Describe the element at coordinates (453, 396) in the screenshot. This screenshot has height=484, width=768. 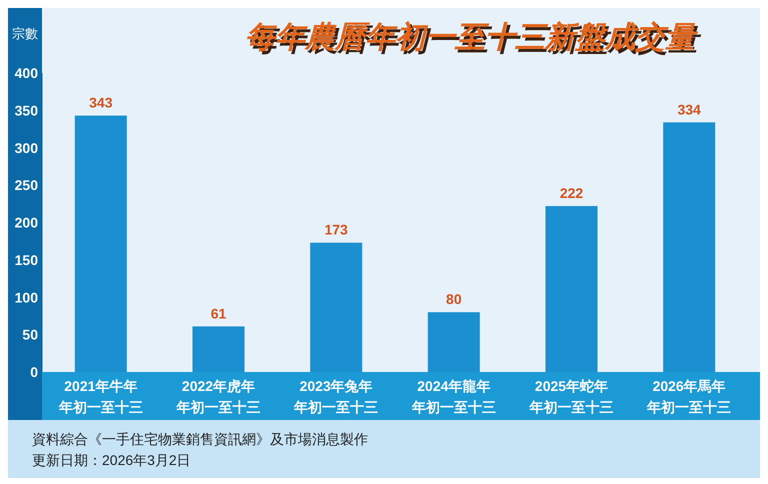
I see `x-tick-label: 2024年龍年年初一至十三` at that location.